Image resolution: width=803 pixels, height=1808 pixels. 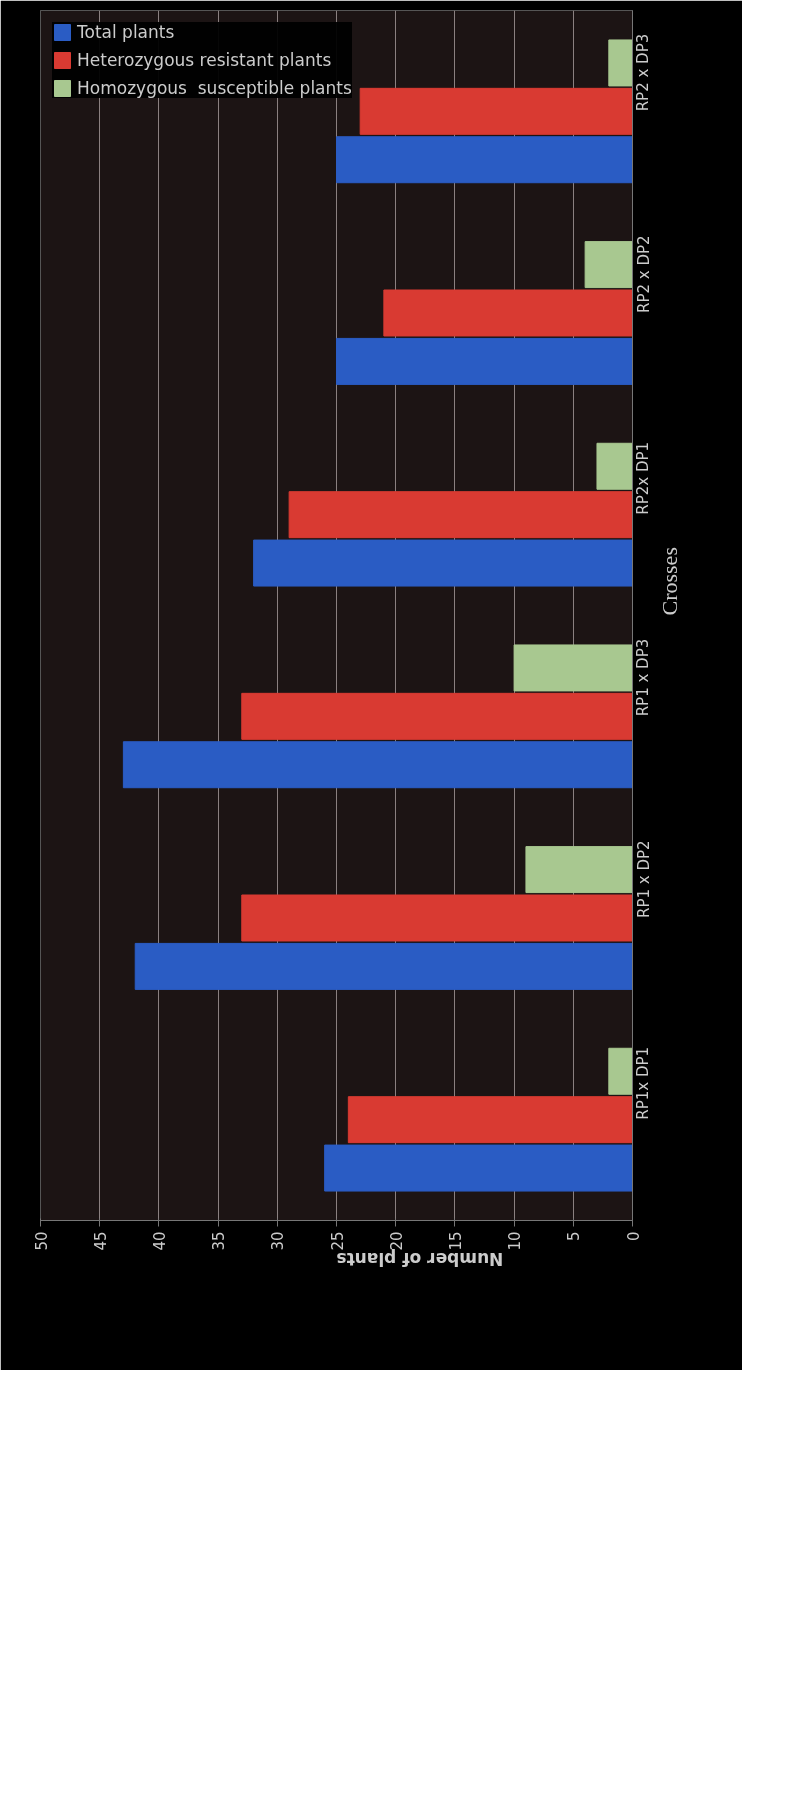 What do you see at coordinates (337, 1241) in the screenshot?
I see `x-tick-label: 25` at bounding box center [337, 1241].